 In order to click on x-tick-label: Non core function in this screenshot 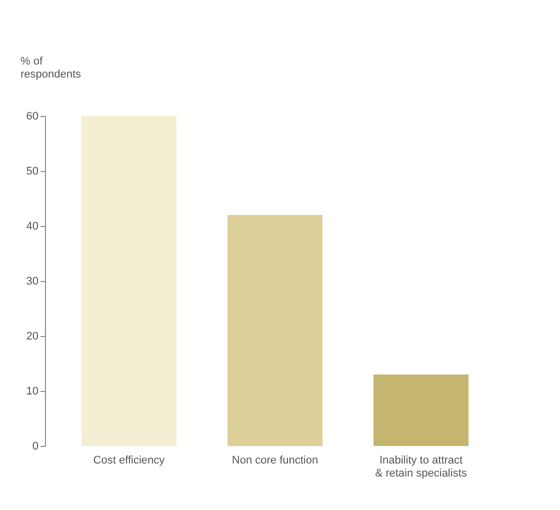, I will do `click(275, 460)`.